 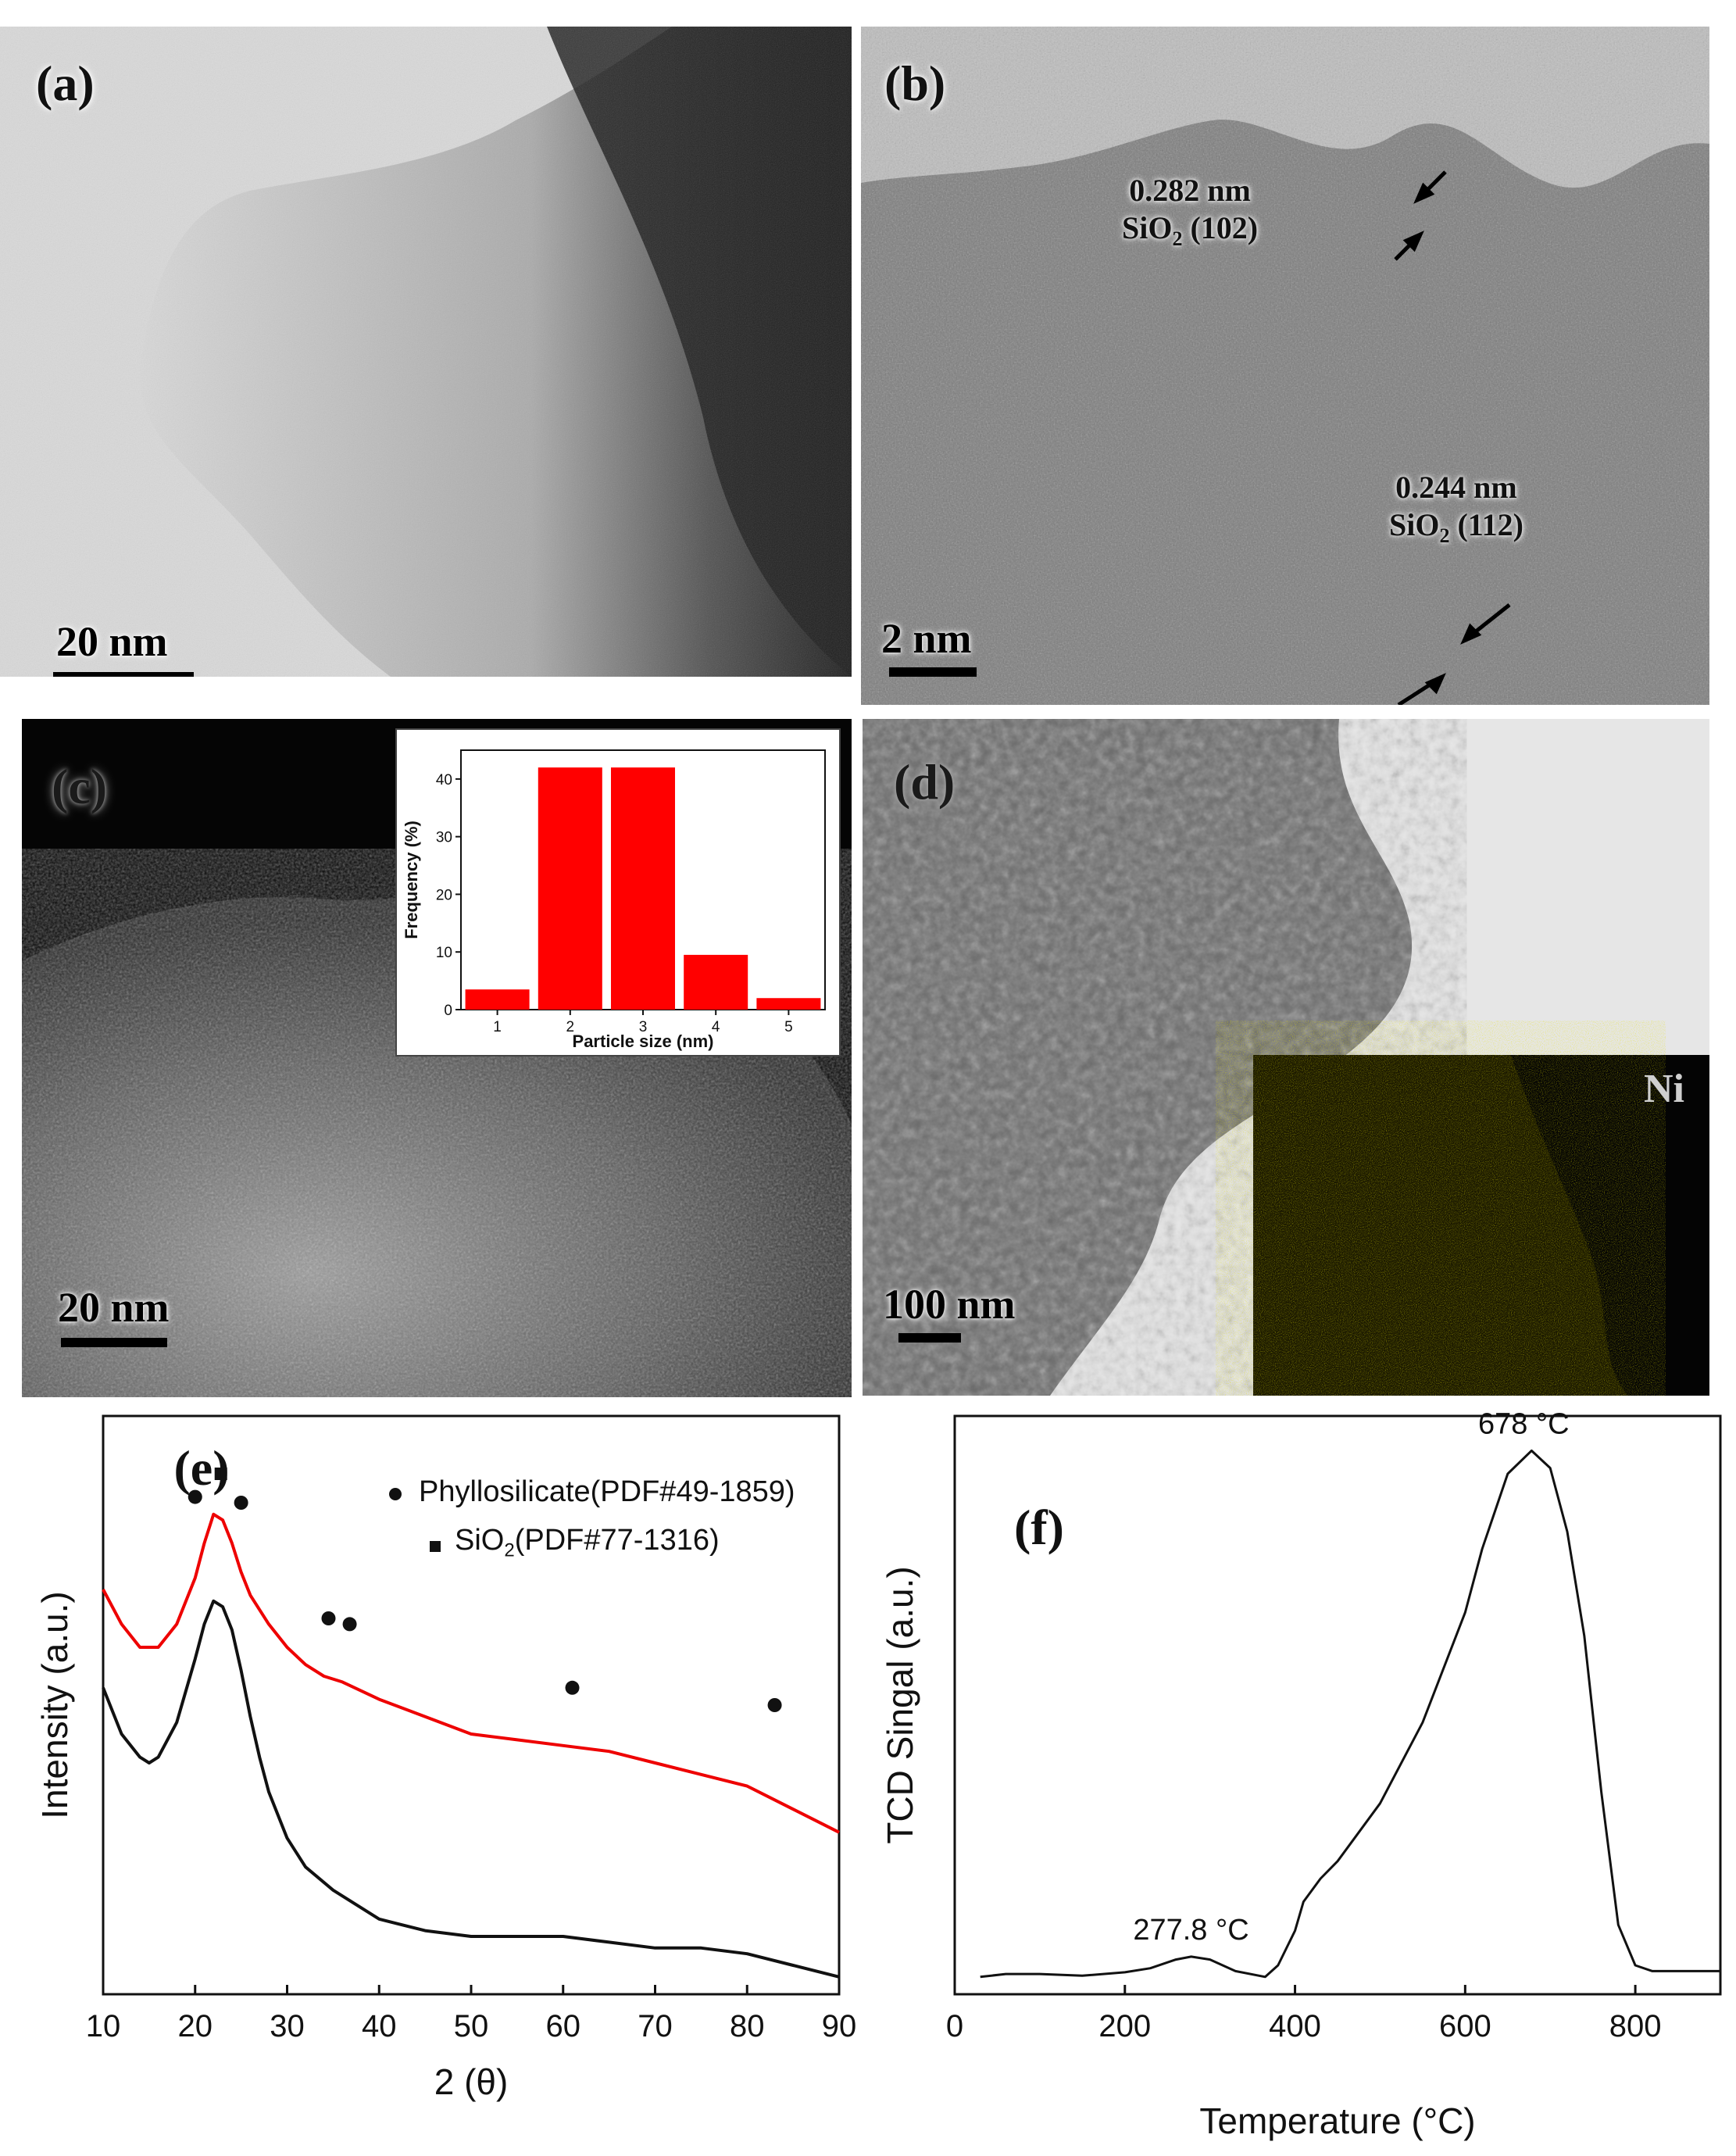 What do you see at coordinates (1456, 487) in the screenshot?
I see `d-spacing-value-2: 0.244 nm` at bounding box center [1456, 487].